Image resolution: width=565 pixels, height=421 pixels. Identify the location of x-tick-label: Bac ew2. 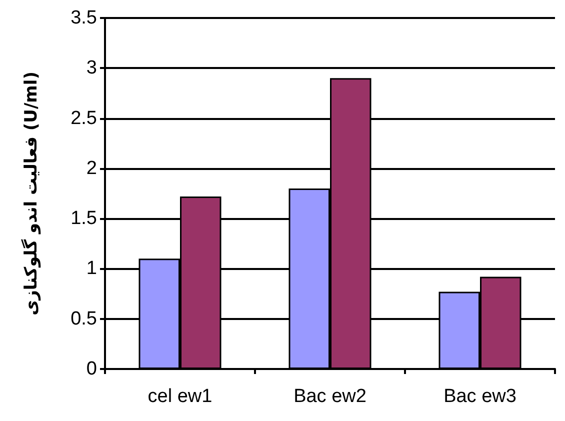
(330, 396).